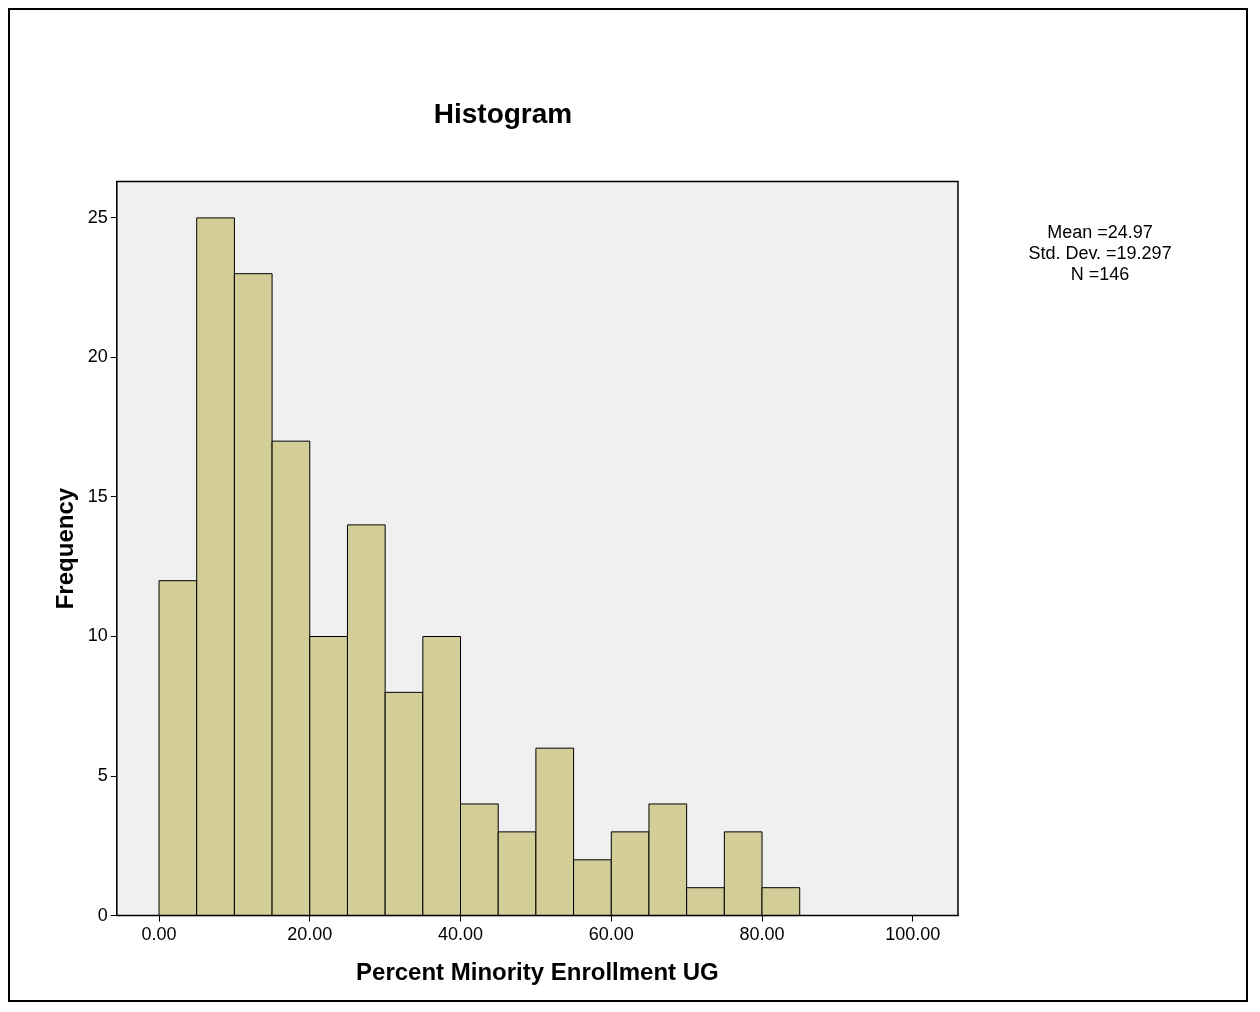 The width and height of the screenshot is (1260, 1012). What do you see at coordinates (537, 972) in the screenshot?
I see `x-axis-title: Percent Minority Enrollment UG` at bounding box center [537, 972].